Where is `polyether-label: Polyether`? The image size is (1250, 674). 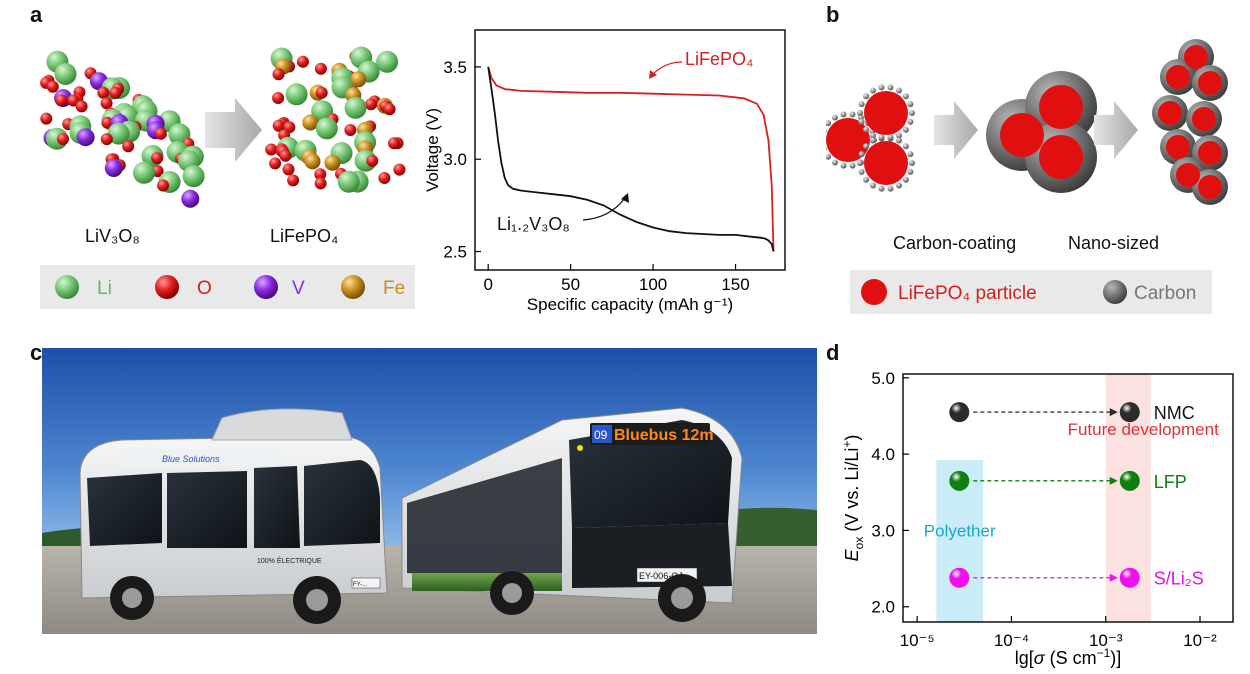
polyether-label: Polyether is located at coordinates (960, 530).